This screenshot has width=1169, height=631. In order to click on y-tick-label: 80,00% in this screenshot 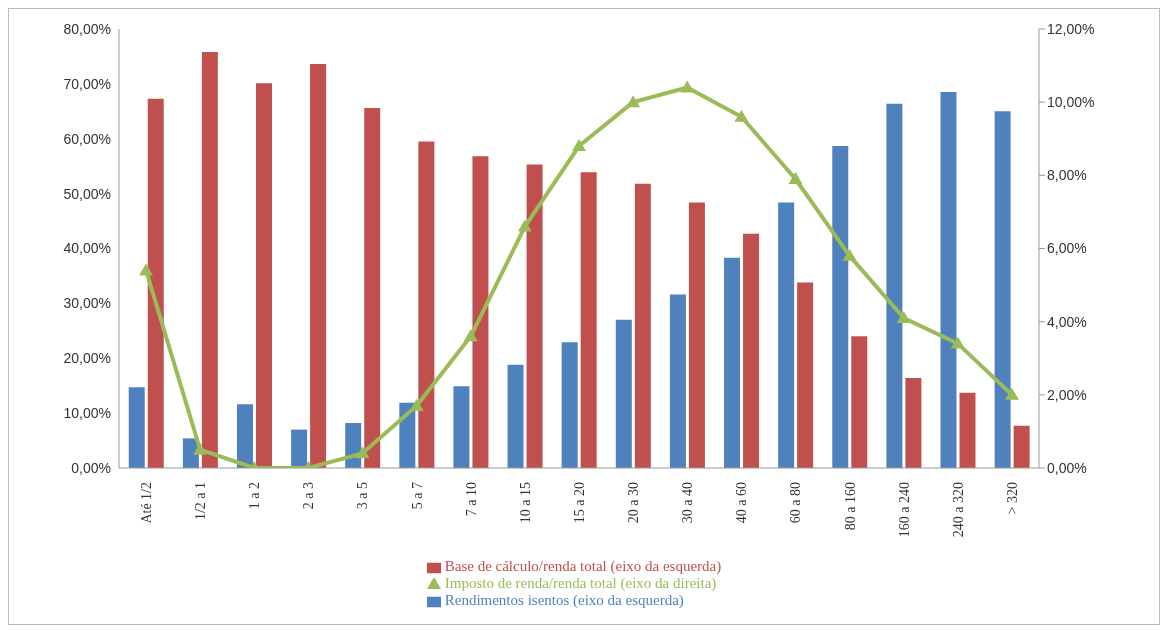, I will do `click(87, 28)`.